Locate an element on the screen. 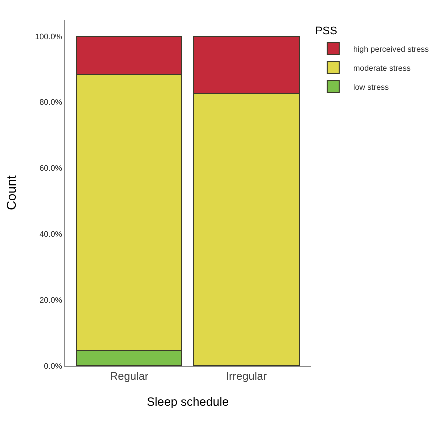 This screenshot has width=446, height=421. legend-label: moderate stress is located at coordinates (382, 68).